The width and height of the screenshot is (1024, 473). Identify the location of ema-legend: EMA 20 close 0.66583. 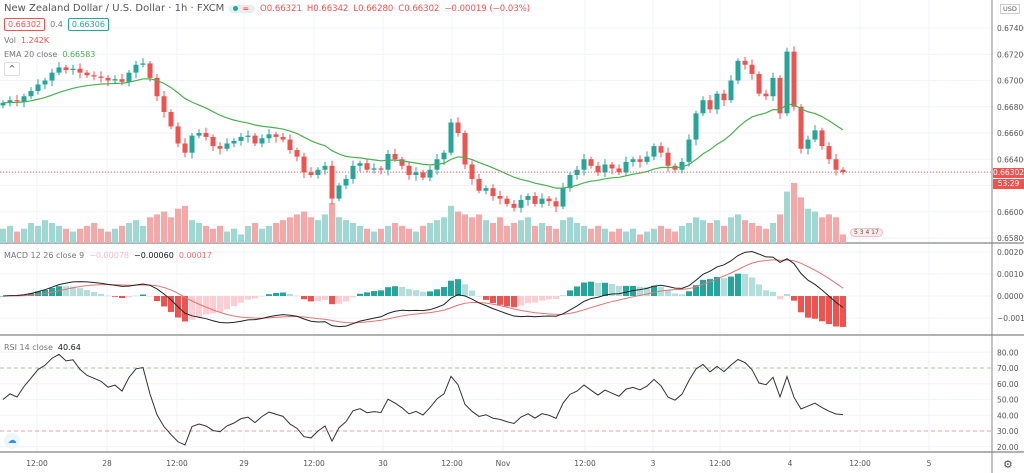
(49, 54).